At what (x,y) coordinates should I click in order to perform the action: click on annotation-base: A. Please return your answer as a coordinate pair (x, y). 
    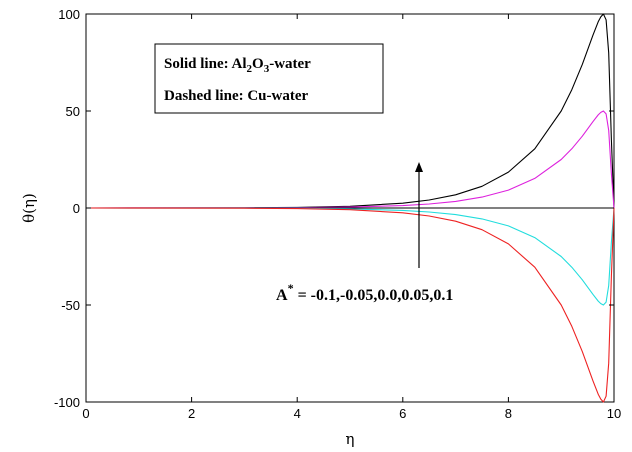
    Looking at the image, I should click on (282, 295).